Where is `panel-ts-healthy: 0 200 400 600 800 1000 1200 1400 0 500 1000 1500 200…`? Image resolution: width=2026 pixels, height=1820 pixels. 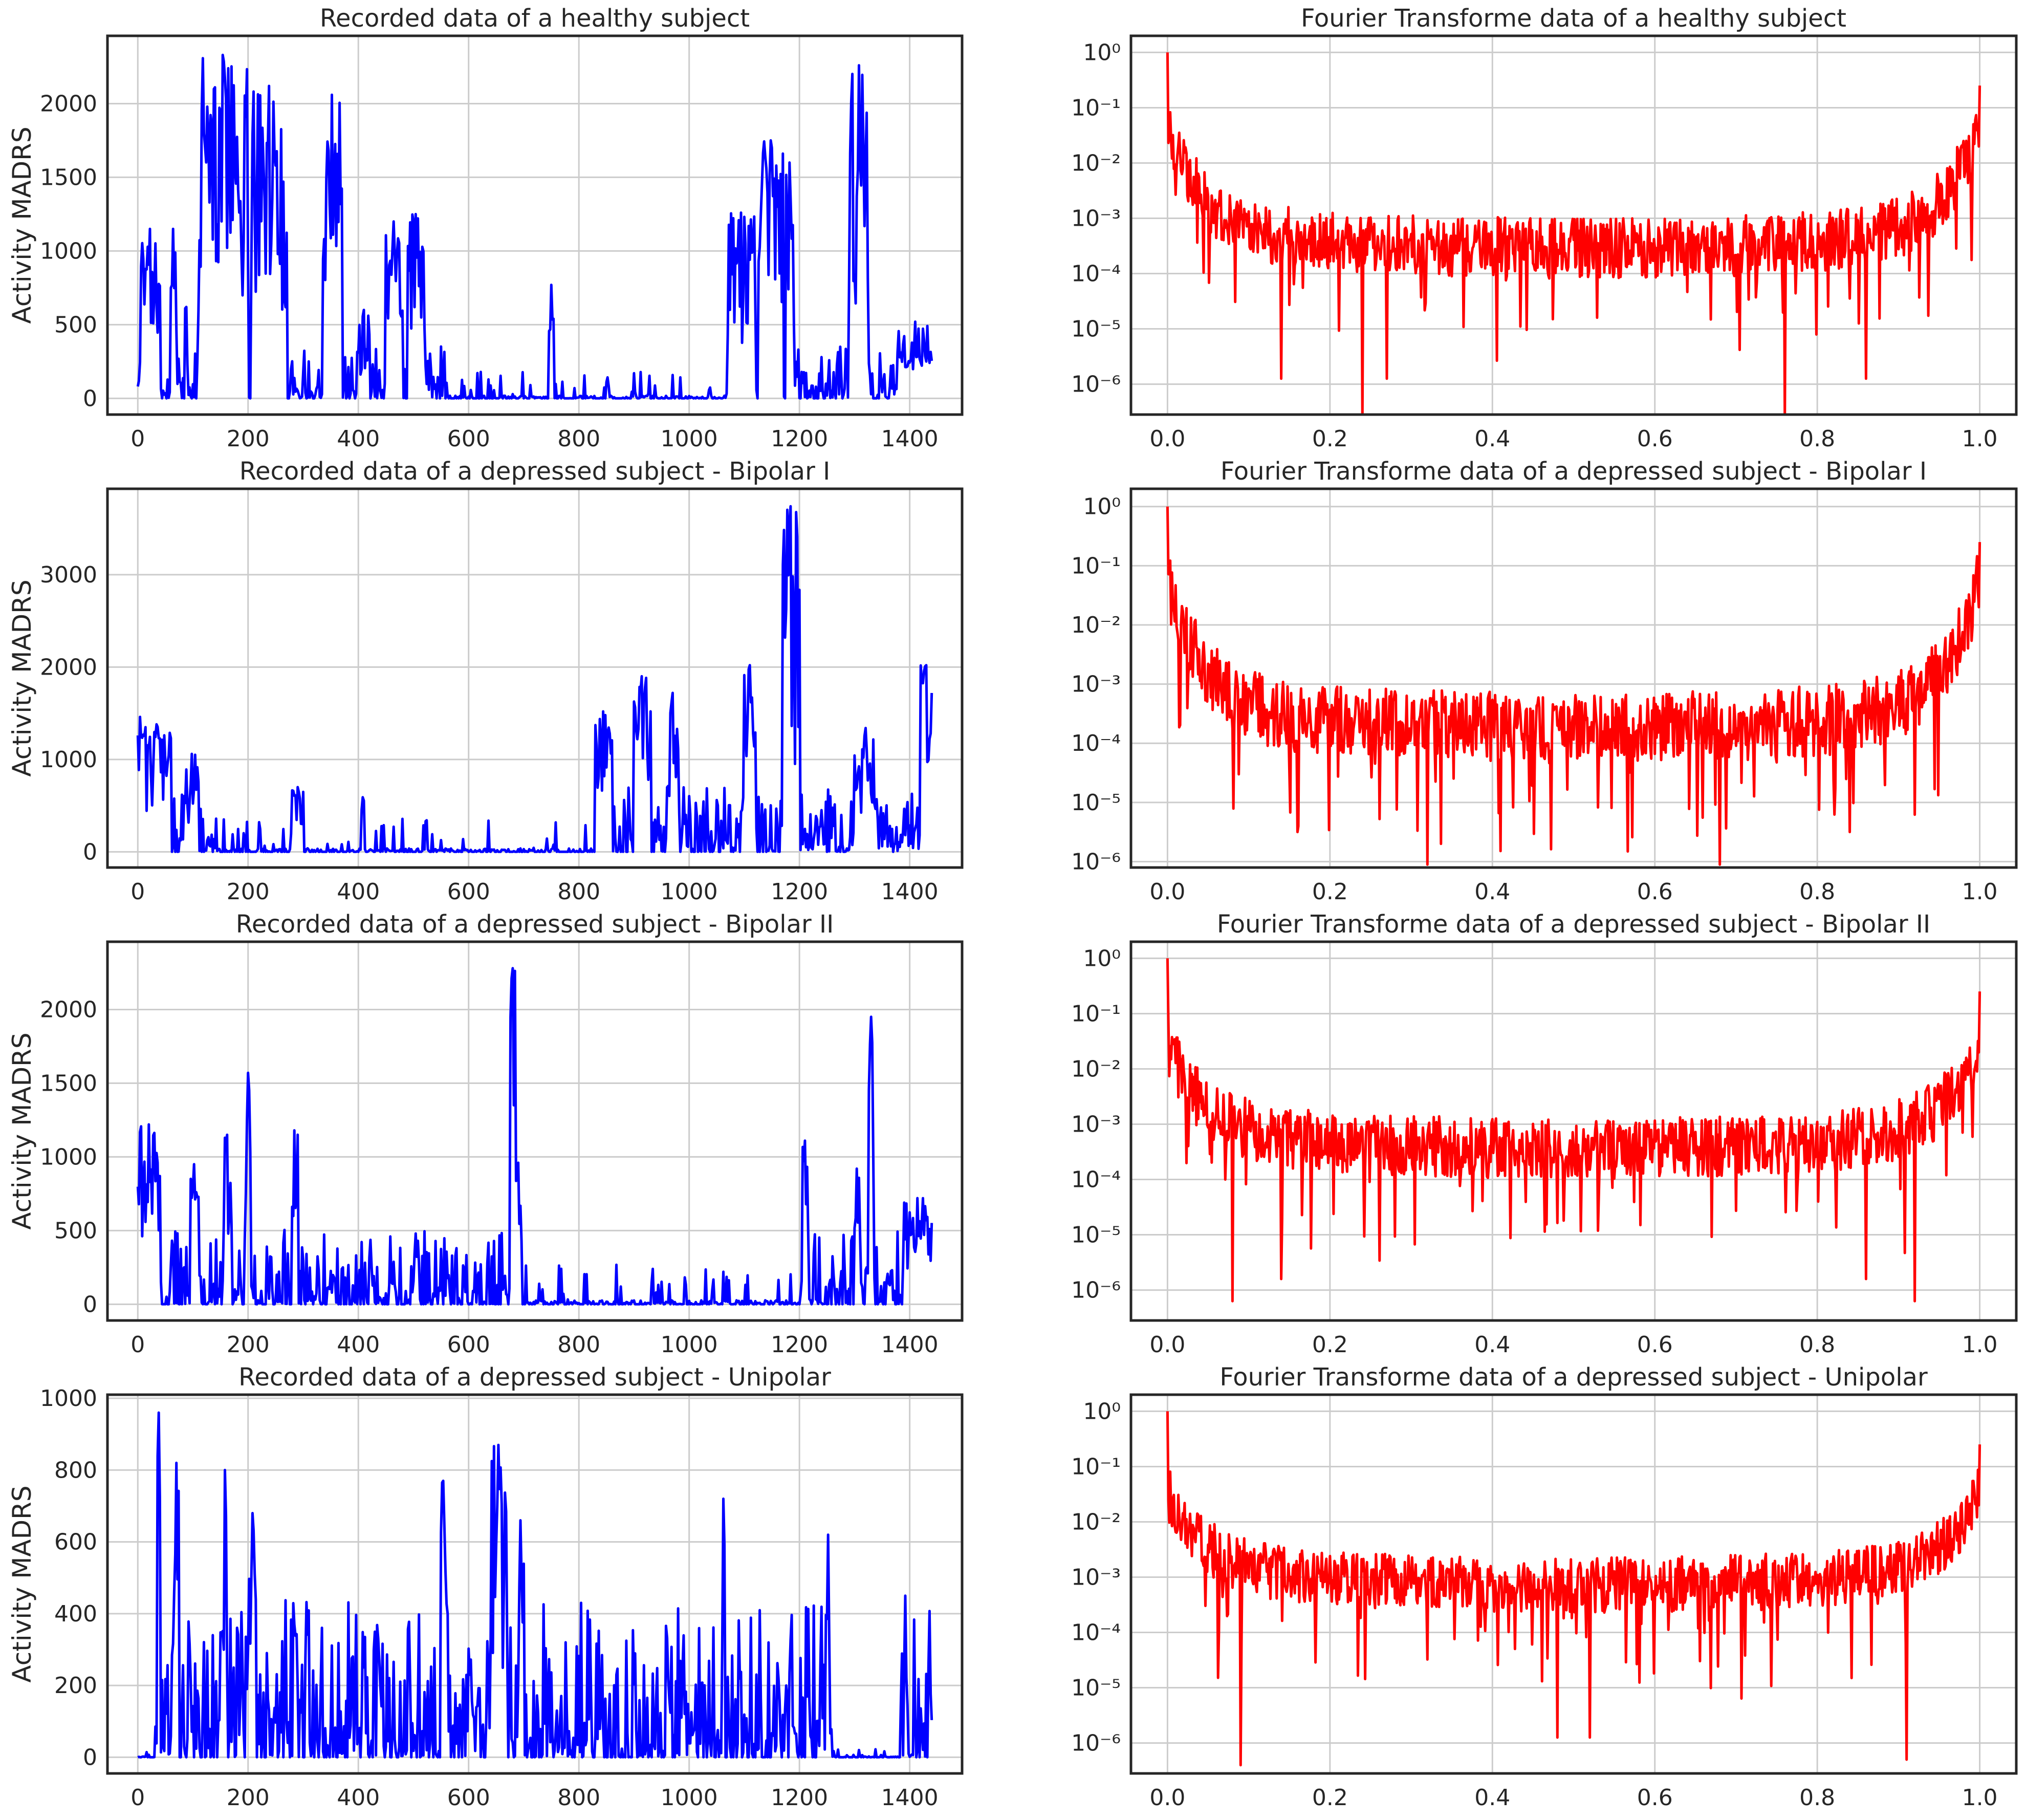
panel-ts-healthy: 0 200 400 600 800 1000 1200 1400 0 500 1000 1500 200… is located at coordinates (486, 228).